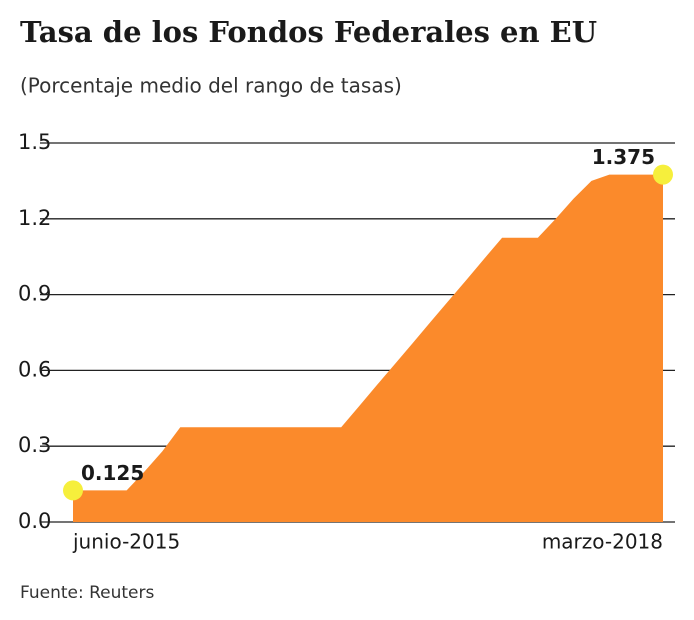  What do you see at coordinates (34, 369) in the screenshot?
I see `y-tick-label: 0.6` at bounding box center [34, 369].